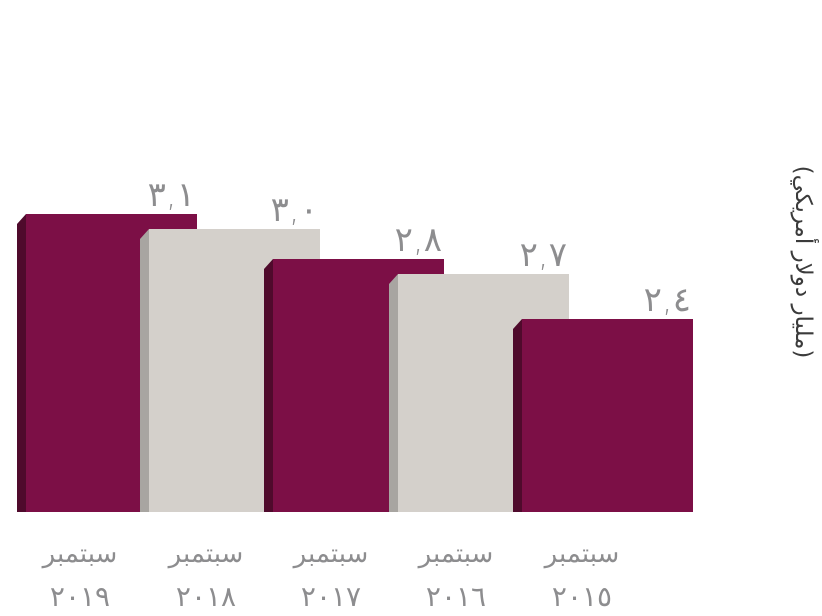  Describe the element at coordinates (80, 596) in the screenshot. I see `category-label-year-1: ٢٠١٩` at that location.